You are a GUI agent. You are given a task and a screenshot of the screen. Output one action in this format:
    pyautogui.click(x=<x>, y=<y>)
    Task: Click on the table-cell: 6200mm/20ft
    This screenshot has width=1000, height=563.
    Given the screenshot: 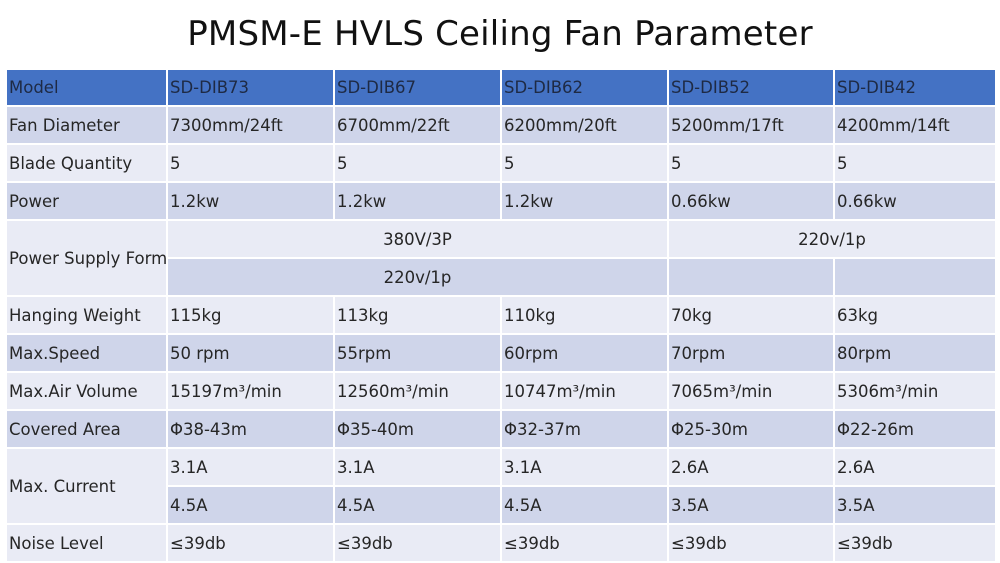 What is the action you would take?
    pyautogui.click(x=584, y=125)
    